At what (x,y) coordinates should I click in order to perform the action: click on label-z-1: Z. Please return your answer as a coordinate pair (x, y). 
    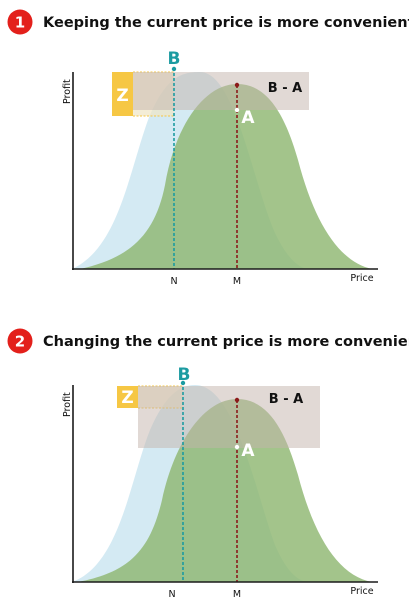
    Looking at the image, I should click on (122, 96).